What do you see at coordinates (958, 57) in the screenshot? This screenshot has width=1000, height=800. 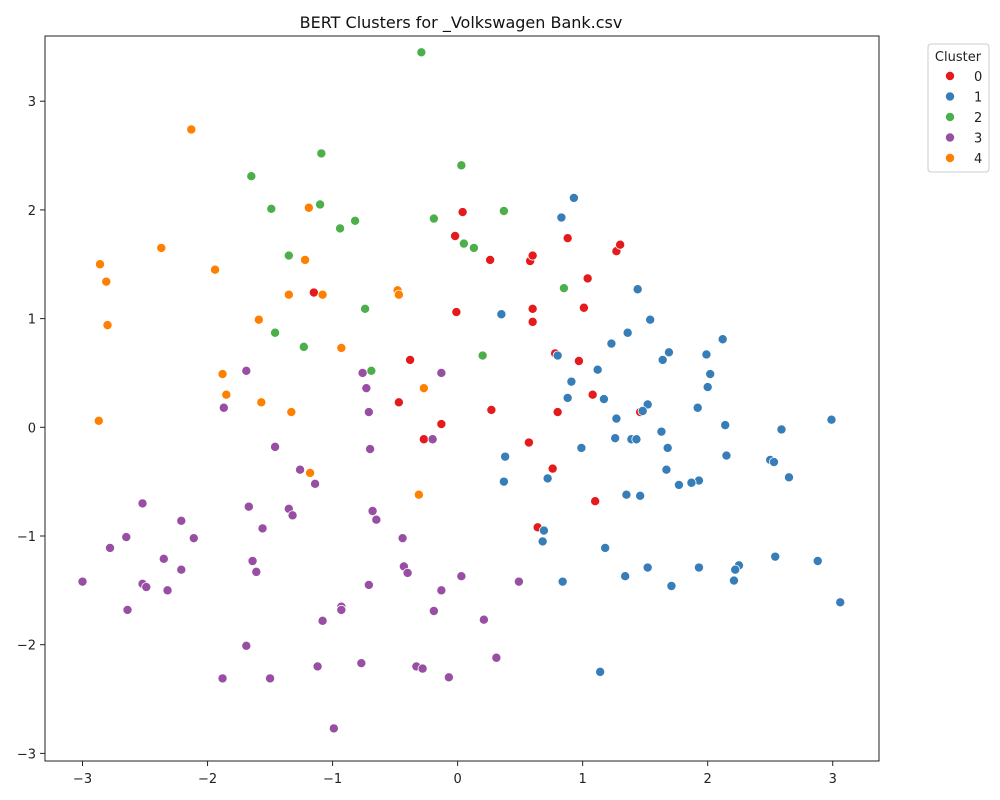 I see `legend-title: Cluster` at bounding box center [958, 57].